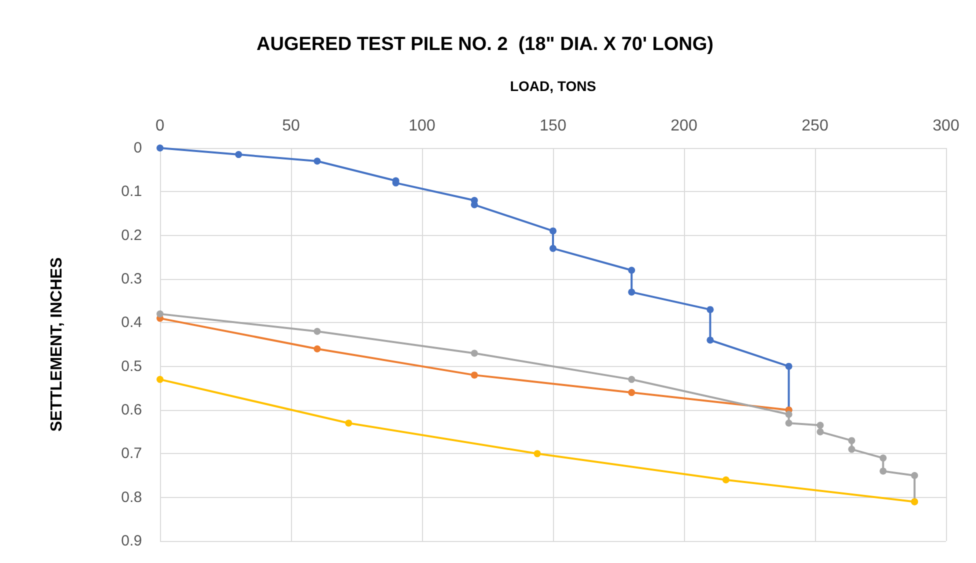 Image resolution: width=976 pixels, height=563 pixels. I want to click on x-tick-label: 100, so click(422, 126).